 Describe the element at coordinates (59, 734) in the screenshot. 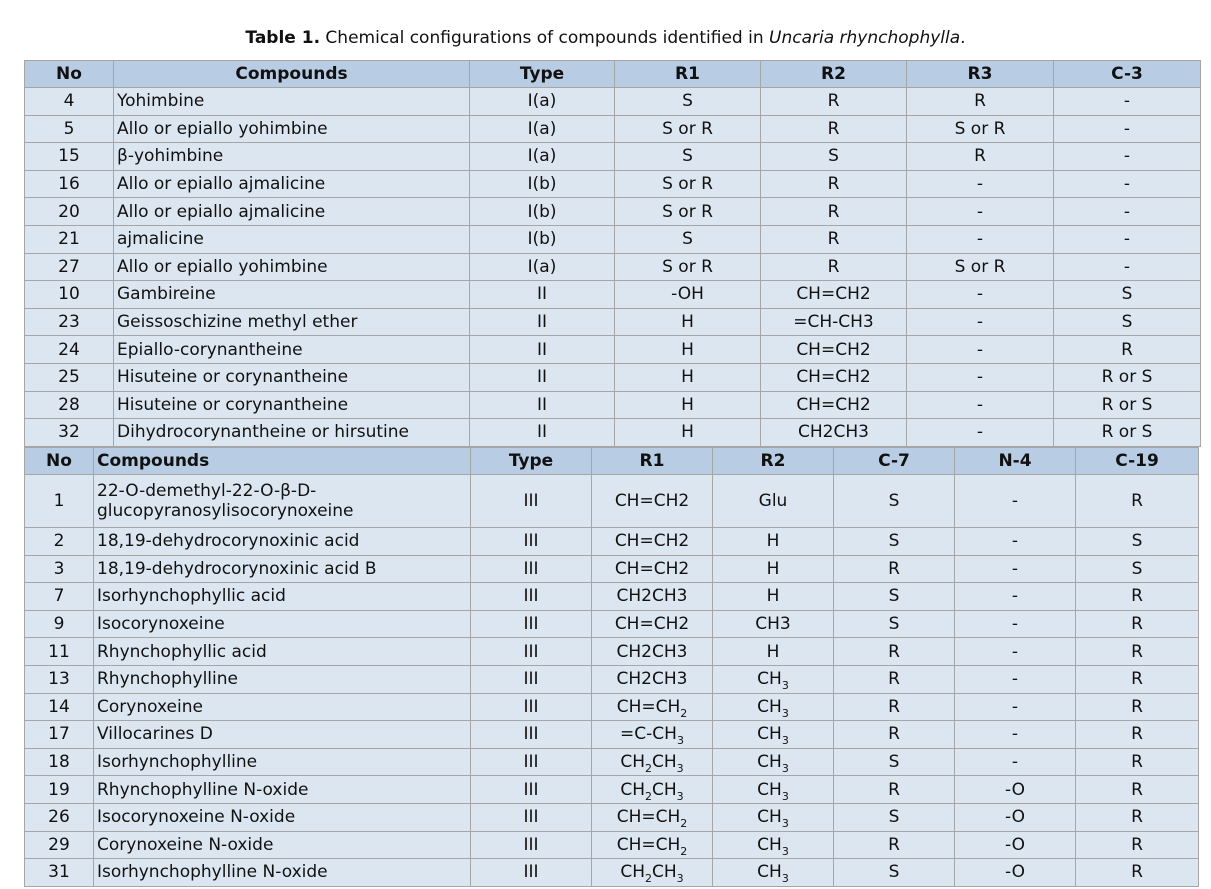

I see `table-cell: 17` at that location.